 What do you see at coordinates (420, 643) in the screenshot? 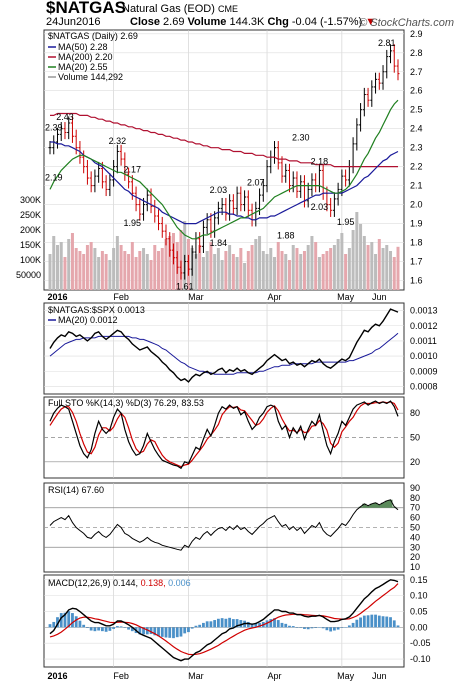
I see `macd-tick-label: -0.05` at bounding box center [420, 643].